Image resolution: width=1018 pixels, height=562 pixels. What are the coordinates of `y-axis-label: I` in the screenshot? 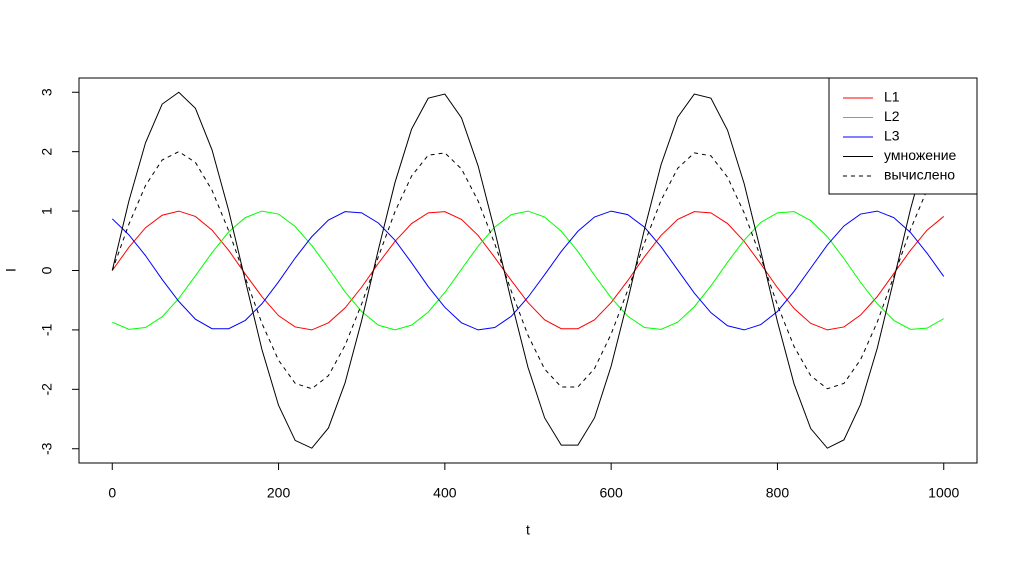 It's located at (11, 270).